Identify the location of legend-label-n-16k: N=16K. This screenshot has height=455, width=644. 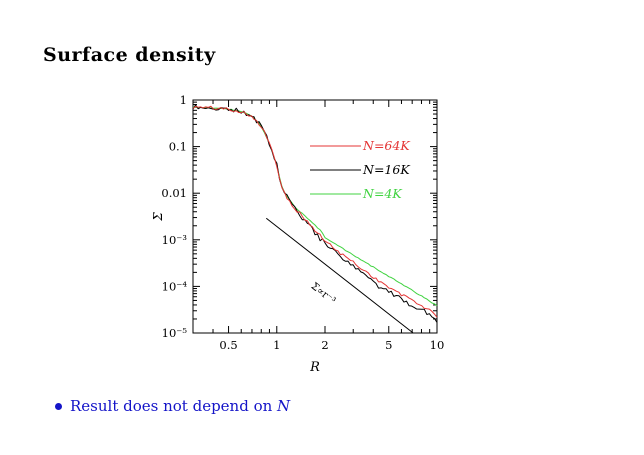
(386, 169).